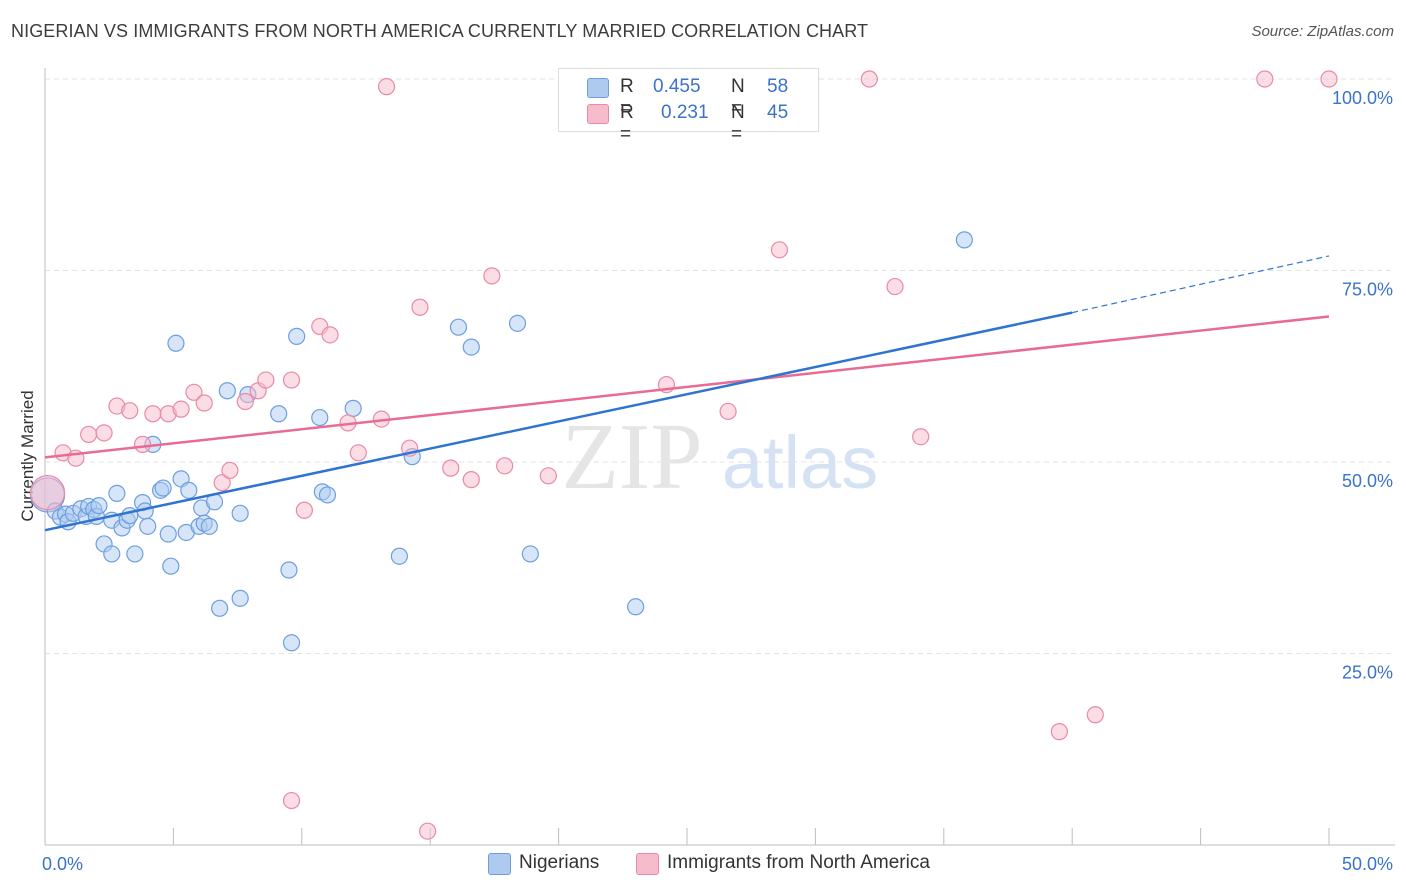 The height and width of the screenshot is (892, 1406). I want to click on correlation-legend: R = 0.455 N = 58 R = 0.231 N = 45, so click(688, 106).